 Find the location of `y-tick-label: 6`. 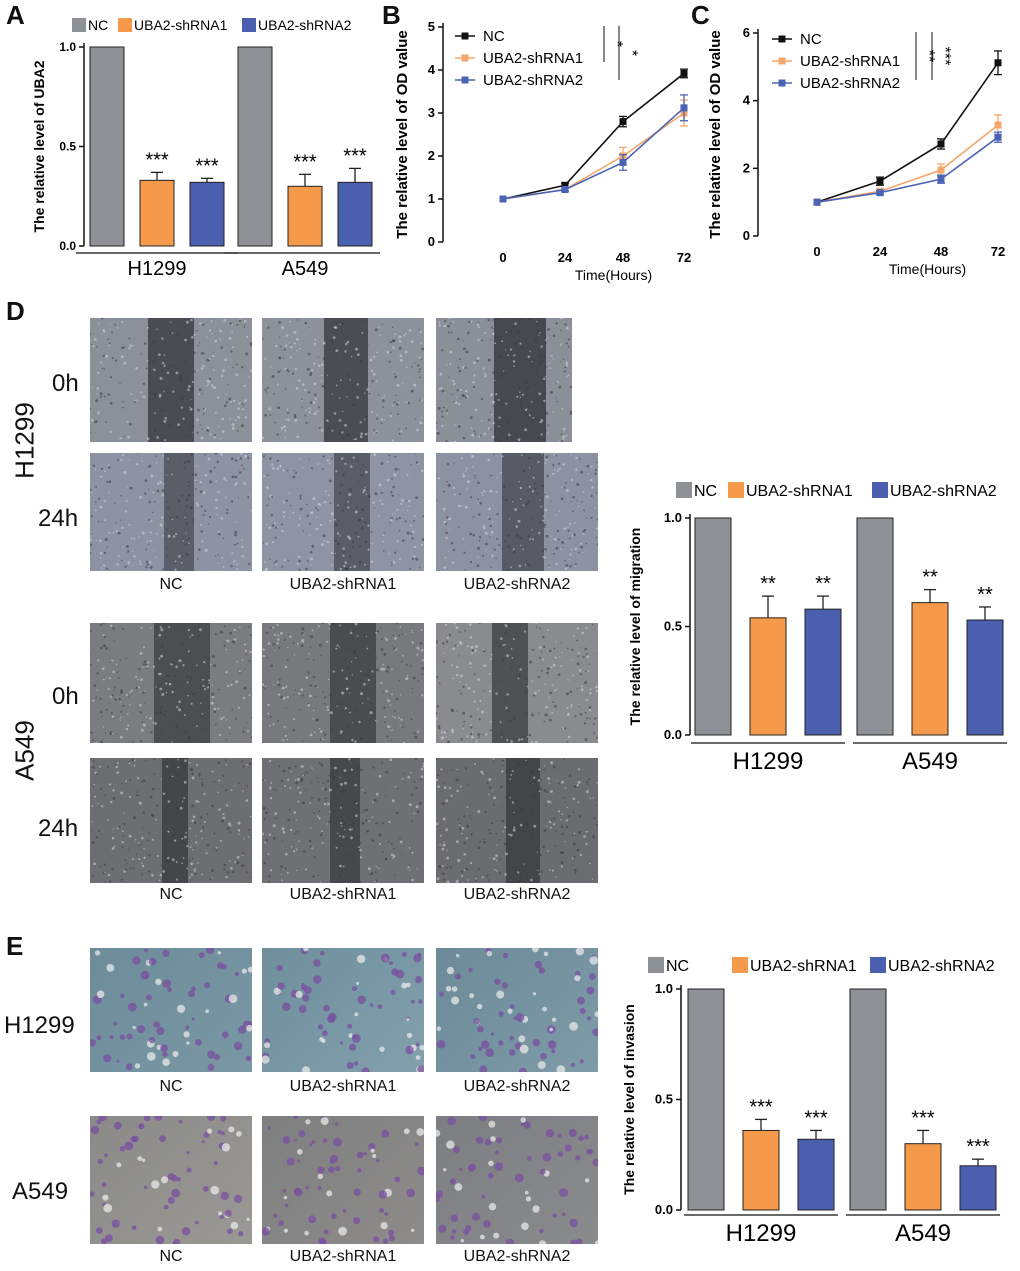

y-tick-label: 6 is located at coordinates (746, 32).